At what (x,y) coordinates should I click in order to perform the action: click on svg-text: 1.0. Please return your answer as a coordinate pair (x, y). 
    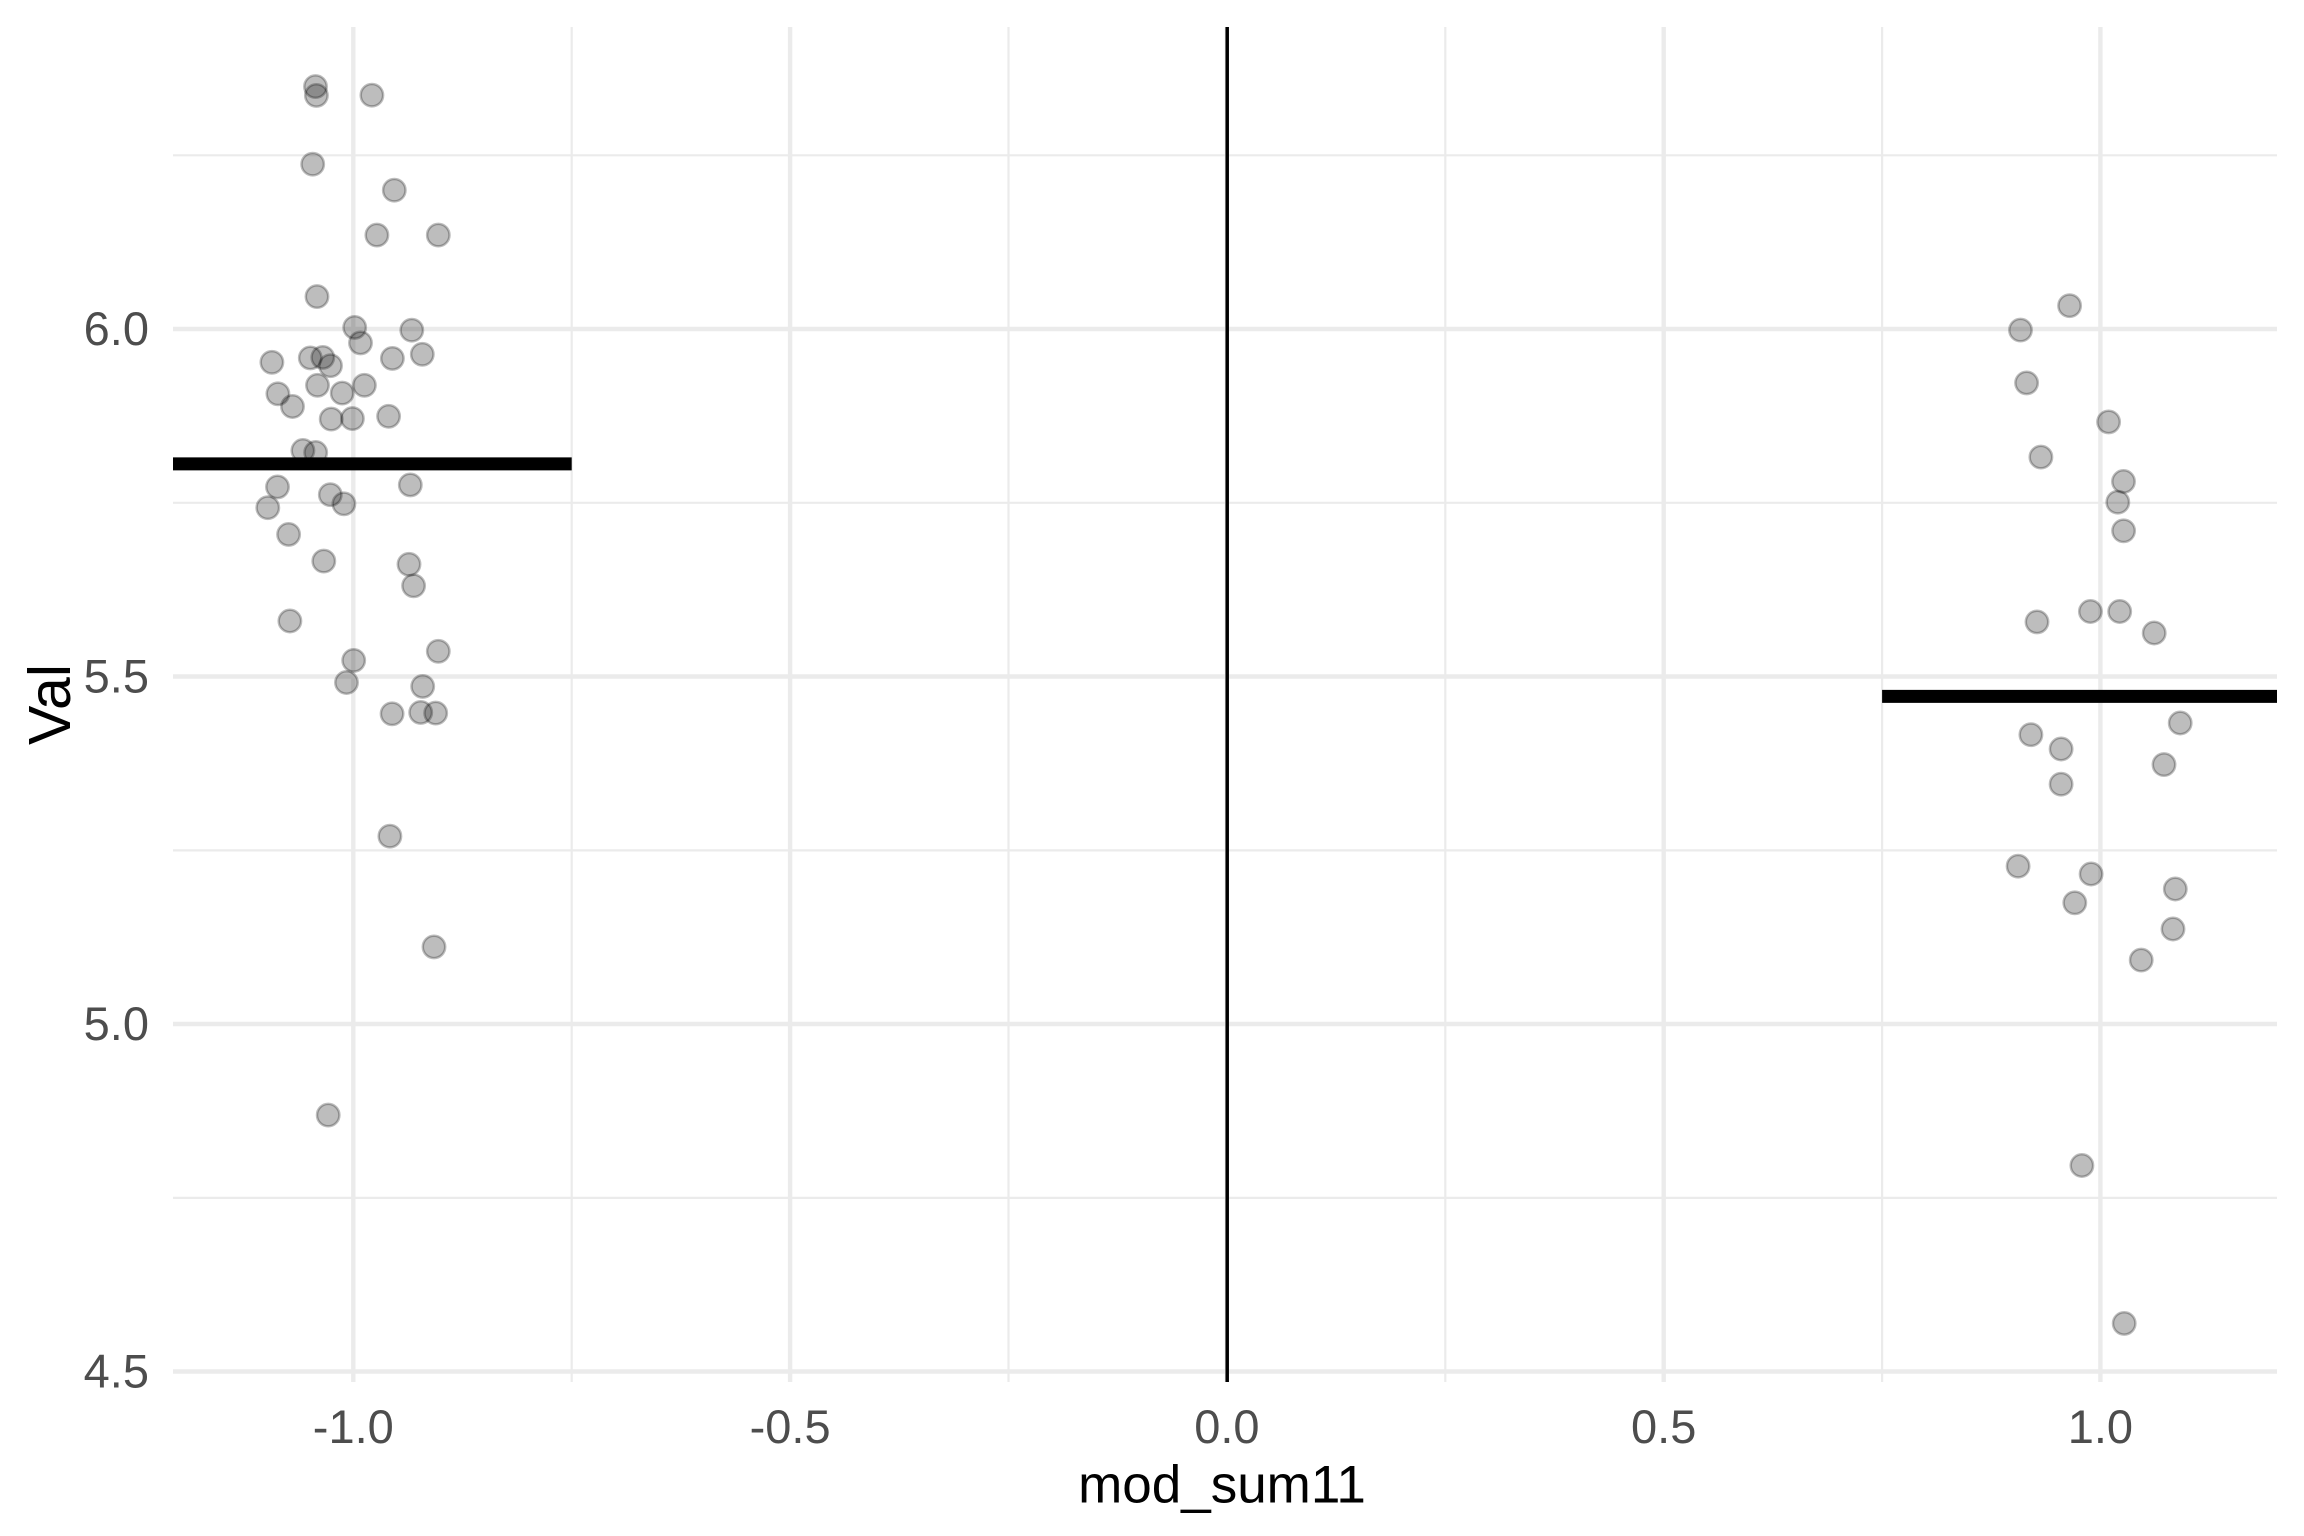
    Looking at the image, I should click on (2100, 1426).